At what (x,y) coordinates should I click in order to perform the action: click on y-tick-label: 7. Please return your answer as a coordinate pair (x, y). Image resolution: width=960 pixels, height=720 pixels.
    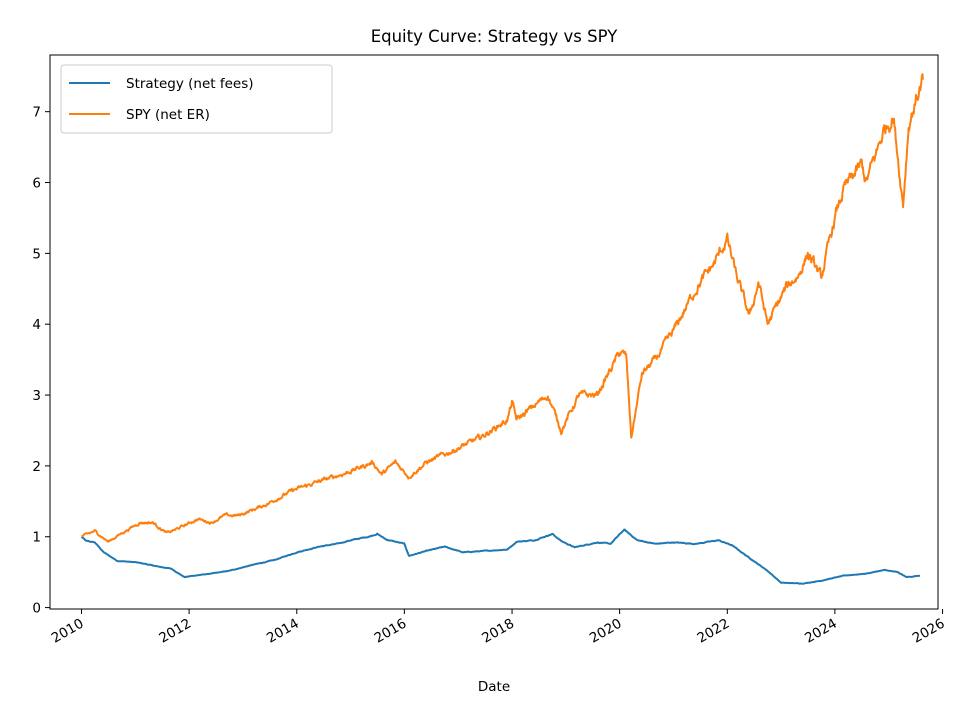
    Looking at the image, I should click on (36, 113).